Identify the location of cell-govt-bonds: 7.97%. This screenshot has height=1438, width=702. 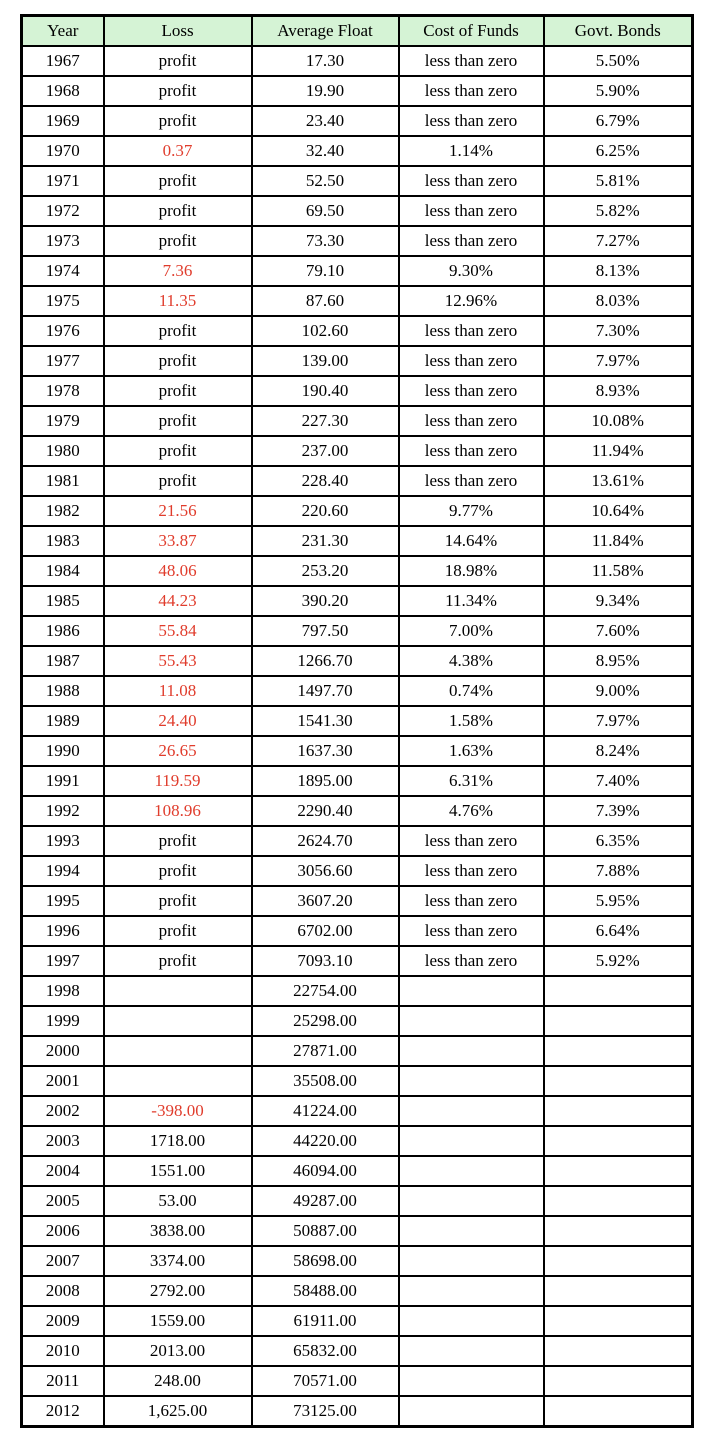
(618, 721).